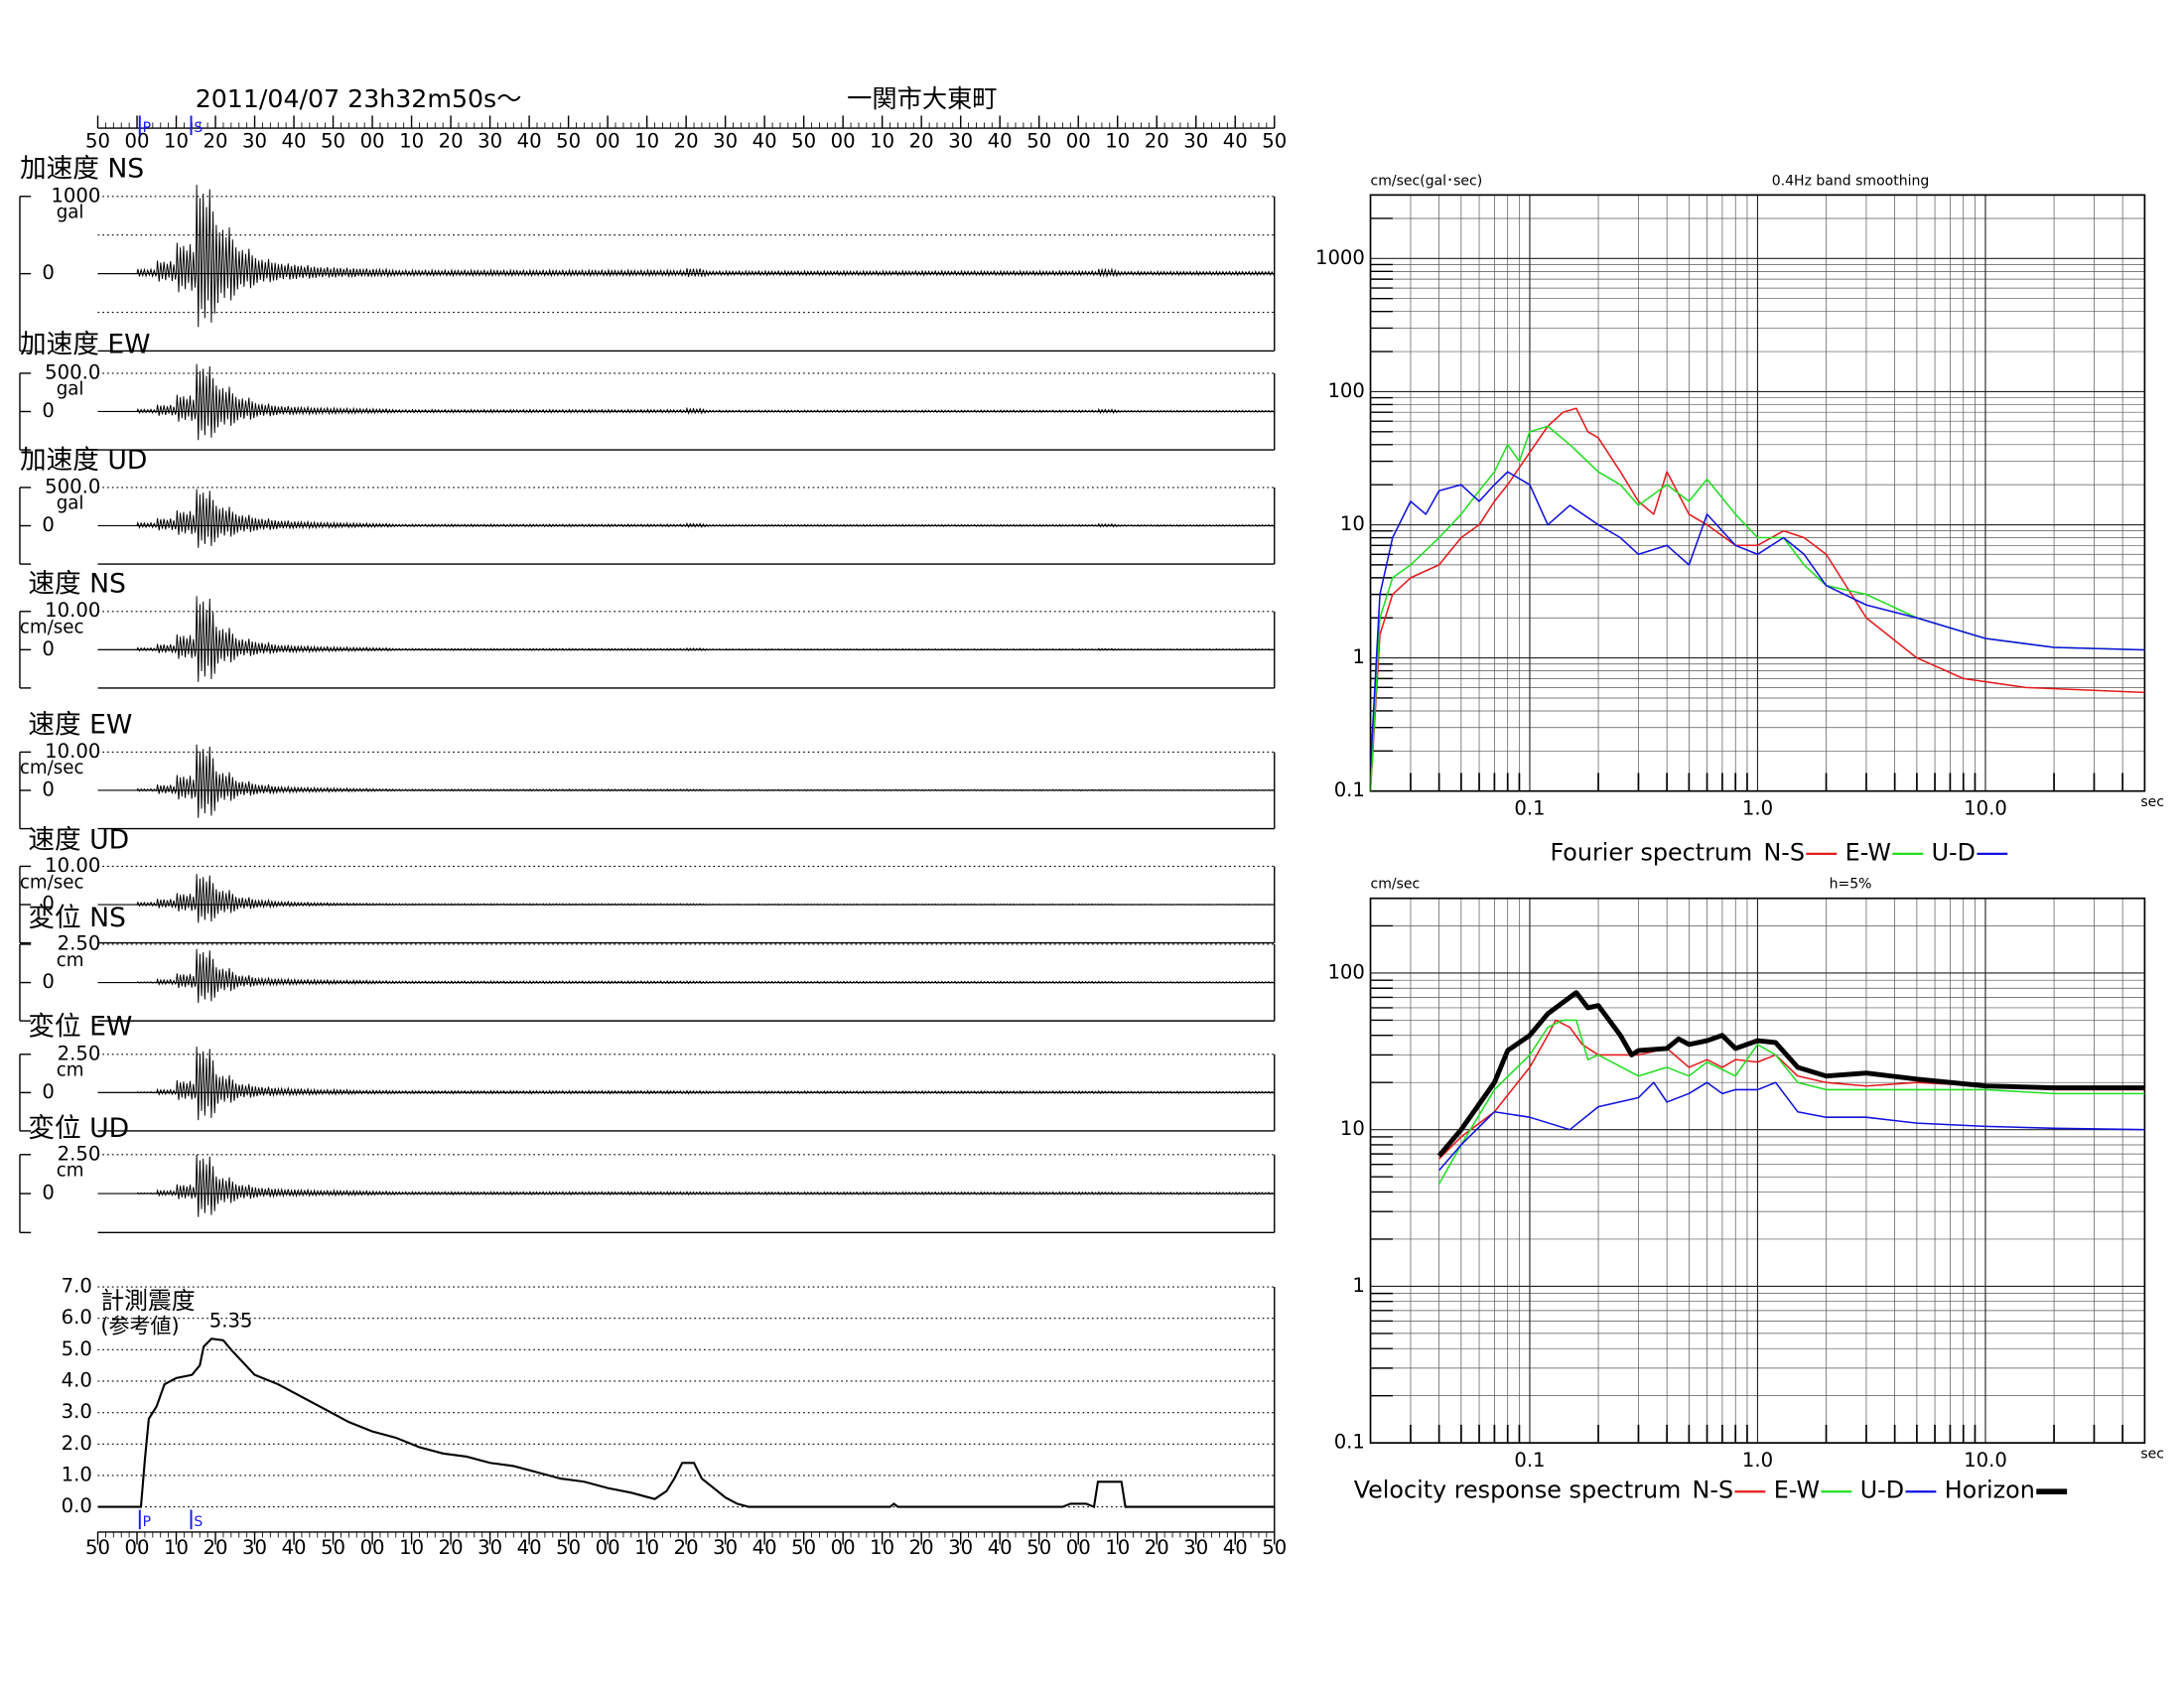 This screenshot has height=1688, width=2184. Describe the element at coordinates (1352, 523) in the screenshot. I see `y-tick-label: 10` at that location.